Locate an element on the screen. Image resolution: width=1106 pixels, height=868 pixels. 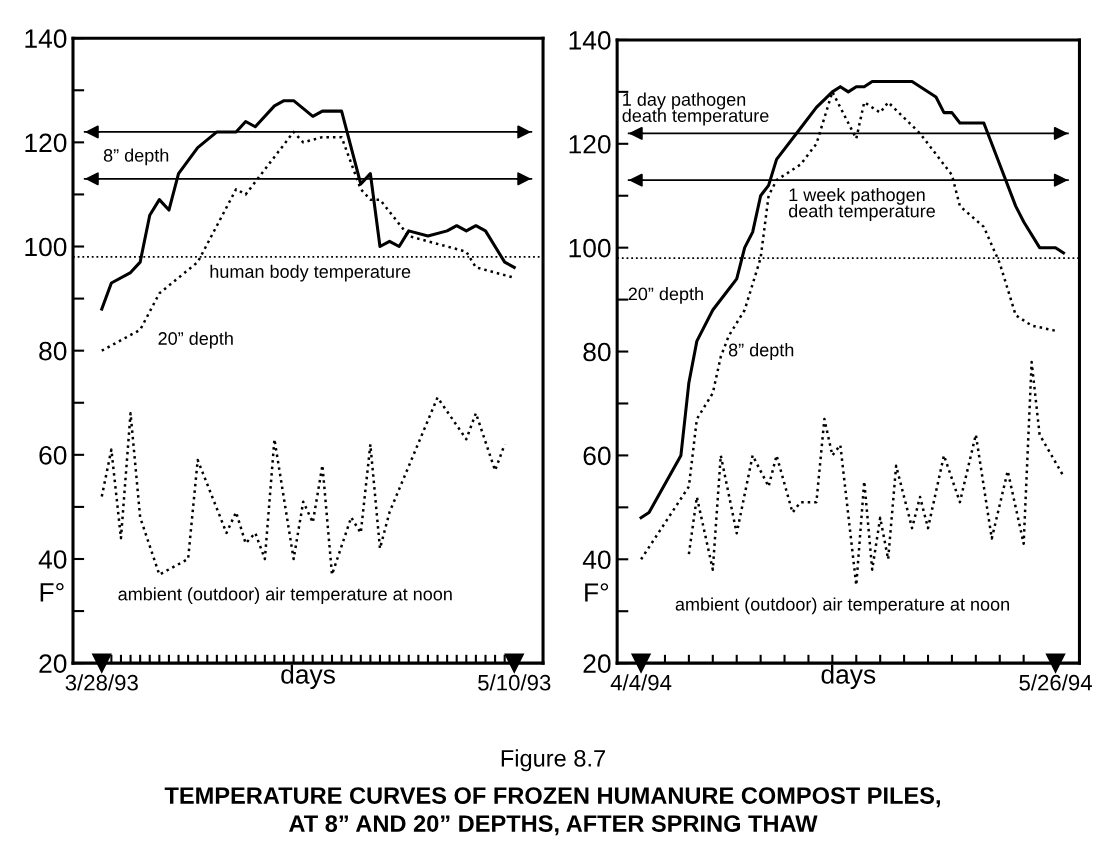
x-tick-label: 4/4/94 is located at coordinates (641, 682).